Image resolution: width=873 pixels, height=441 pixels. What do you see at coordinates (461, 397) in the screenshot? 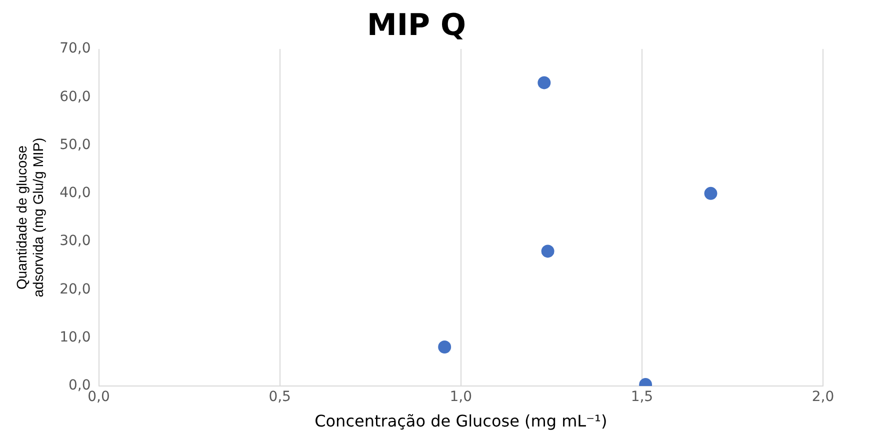
I see `x-tick-label: 1,0` at bounding box center [461, 397].